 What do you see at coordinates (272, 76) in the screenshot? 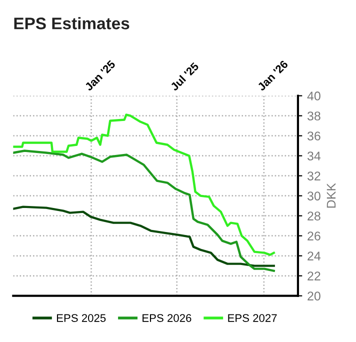
I see `x-tick-label: Jan '26` at bounding box center [272, 76].